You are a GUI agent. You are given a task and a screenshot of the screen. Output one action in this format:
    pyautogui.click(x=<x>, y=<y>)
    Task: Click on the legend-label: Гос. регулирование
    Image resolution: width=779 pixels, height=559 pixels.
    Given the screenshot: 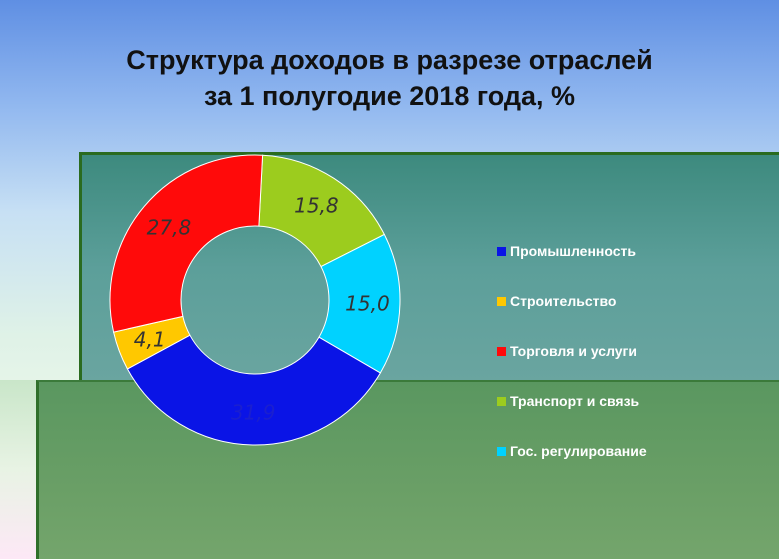 What is the action you would take?
    pyautogui.click(x=578, y=451)
    